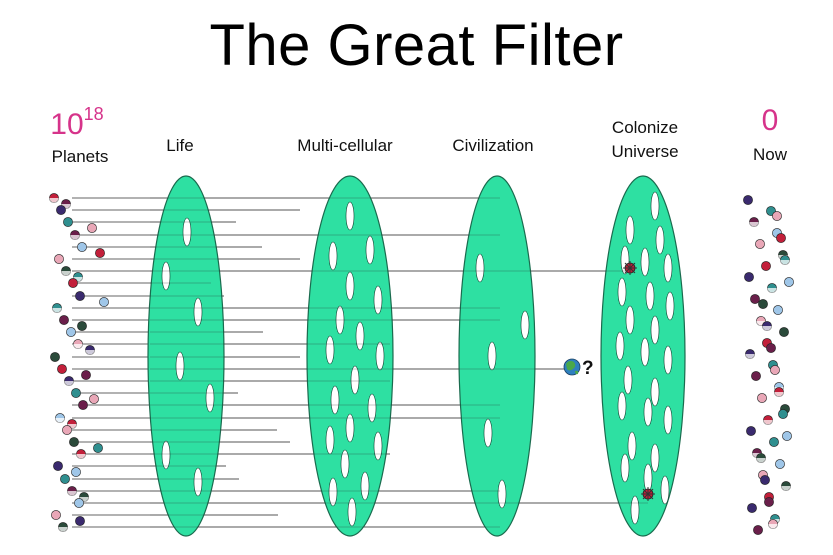 This screenshot has width=833, height=555. What do you see at coordinates (768, 365) in the screenshot?
I see `planets-now-cluster` at bounding box center [768, 365].